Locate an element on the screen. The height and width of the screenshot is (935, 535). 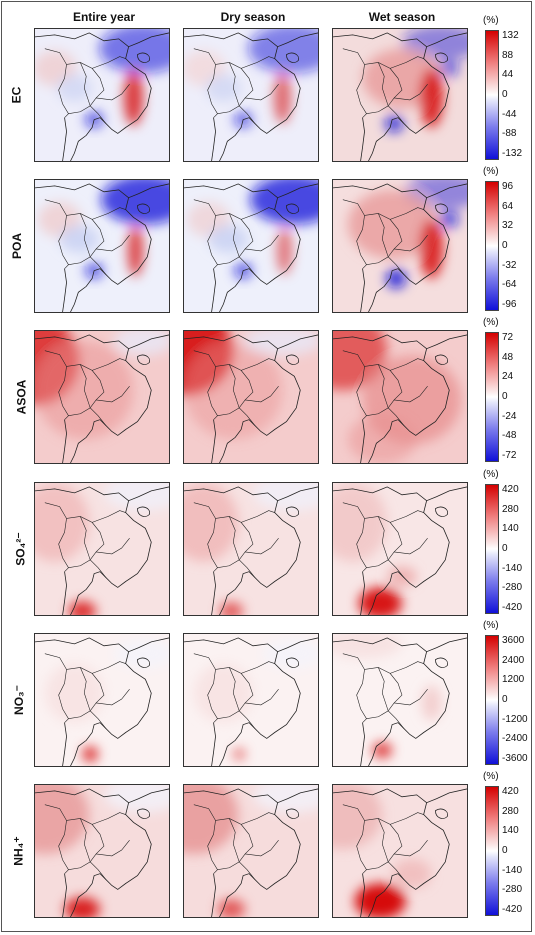
colorbar-tick-label: 132 is located at coordinates (510, 35).